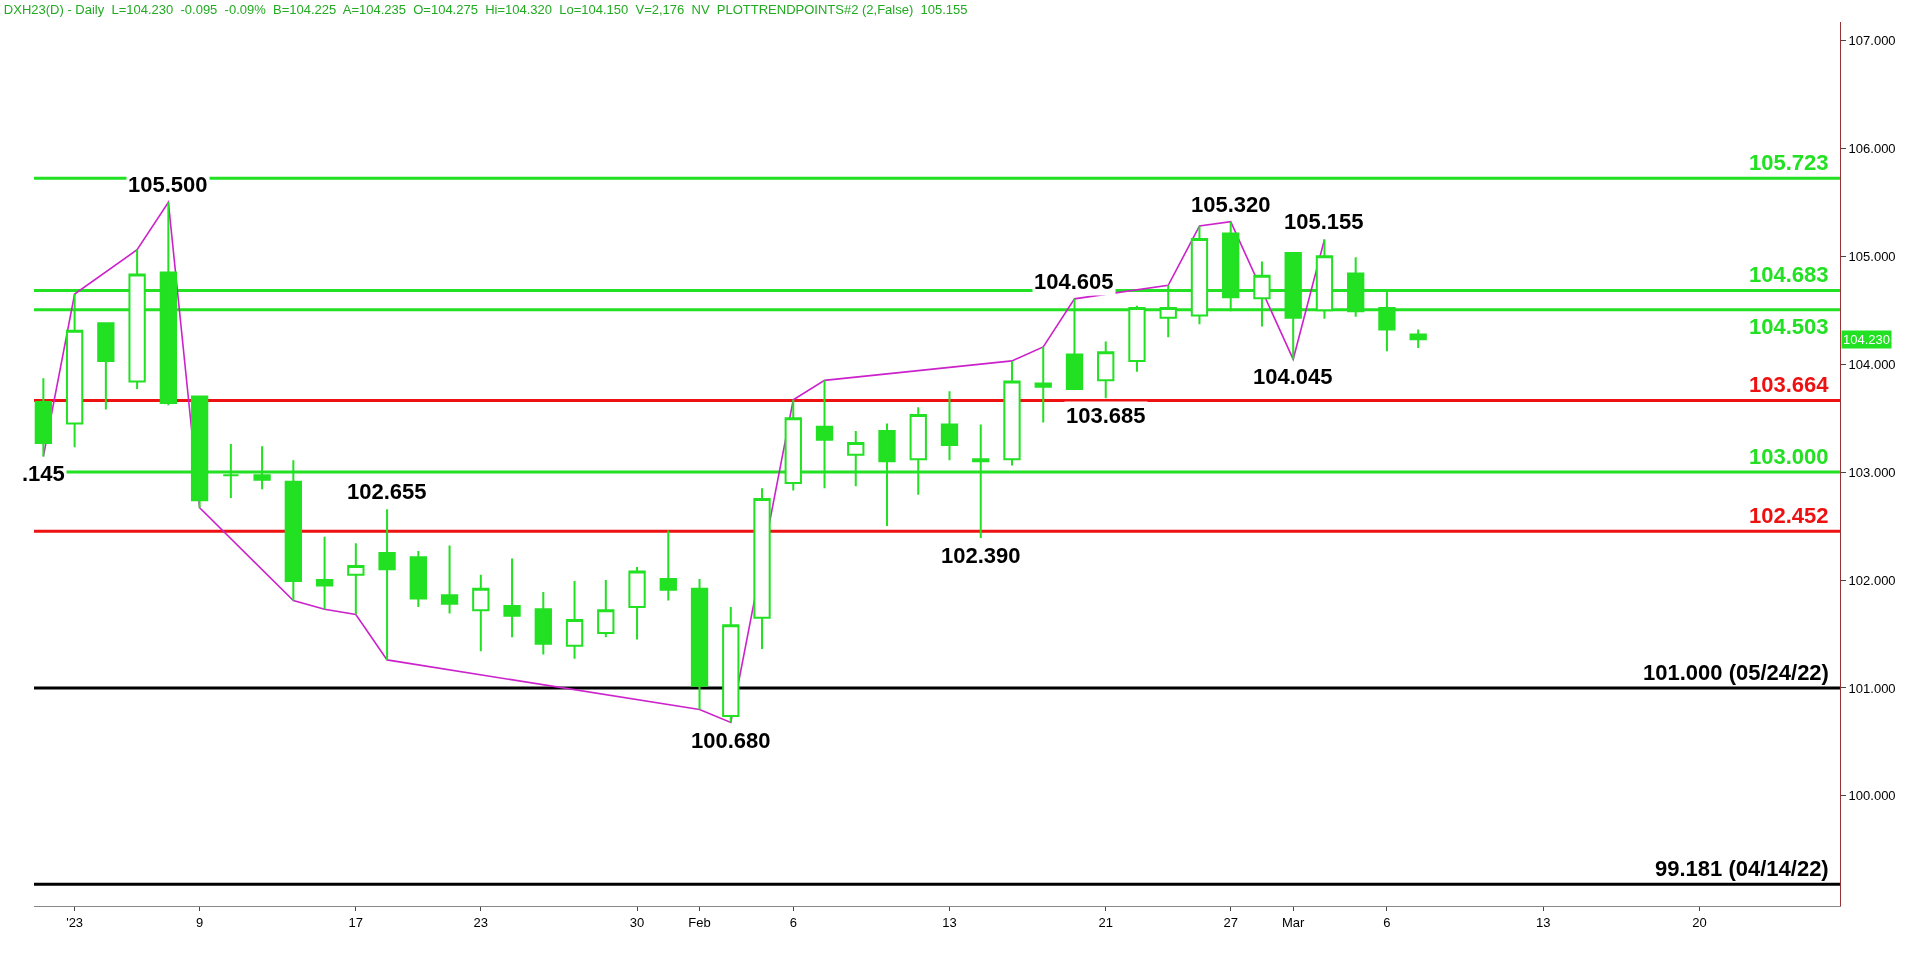  I want to click on x-tick-label: '23, so click(75, 922).